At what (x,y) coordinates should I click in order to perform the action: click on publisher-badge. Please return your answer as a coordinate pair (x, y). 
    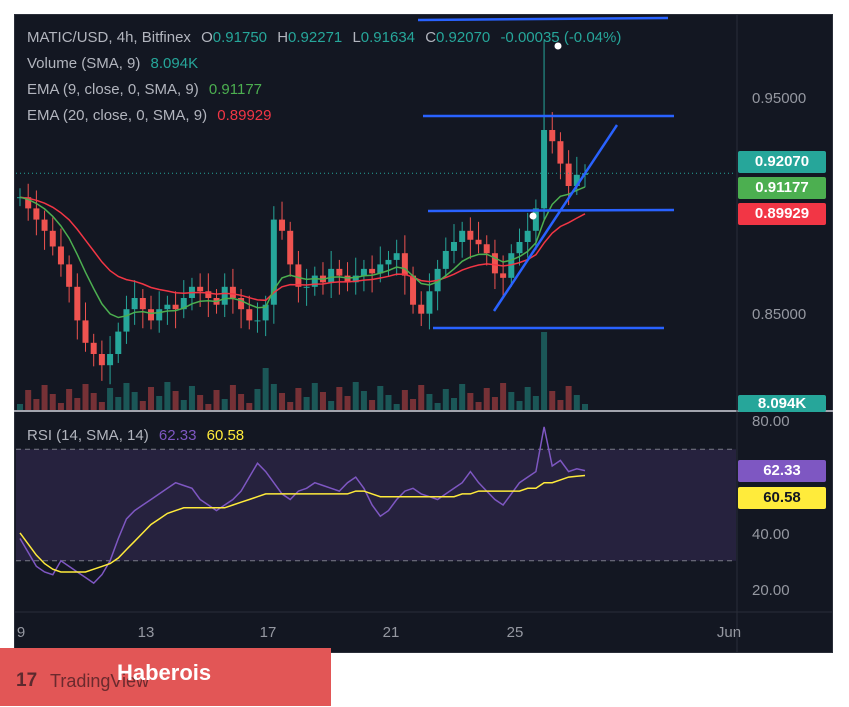
    Looking at the image, I should click on (165, 677).